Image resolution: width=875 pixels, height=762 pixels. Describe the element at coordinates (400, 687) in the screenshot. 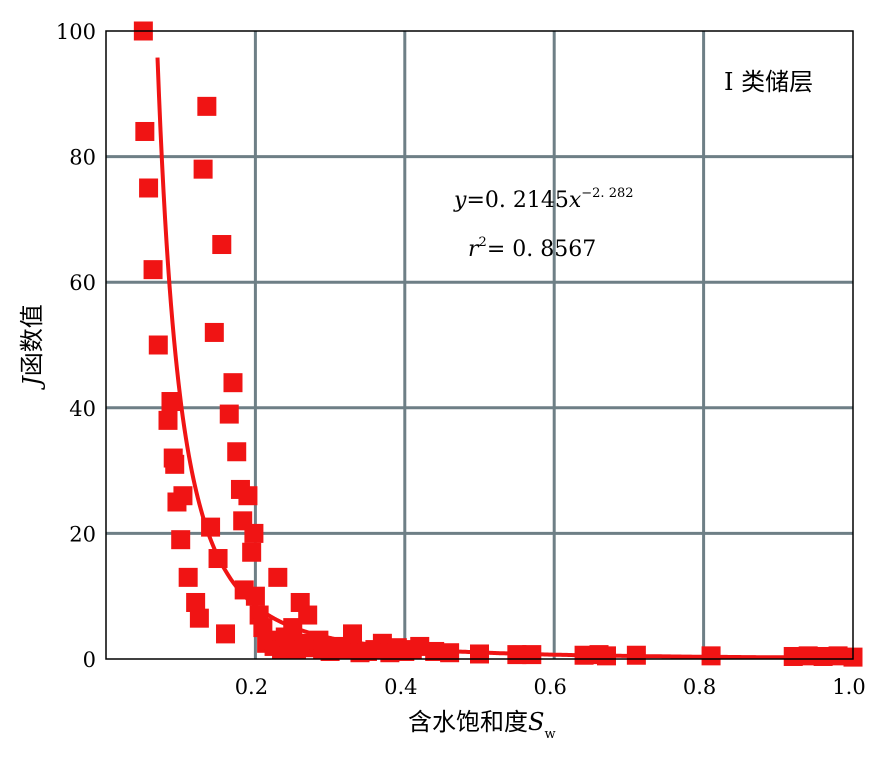

I see `x-tick-label: 0.4` at that location.